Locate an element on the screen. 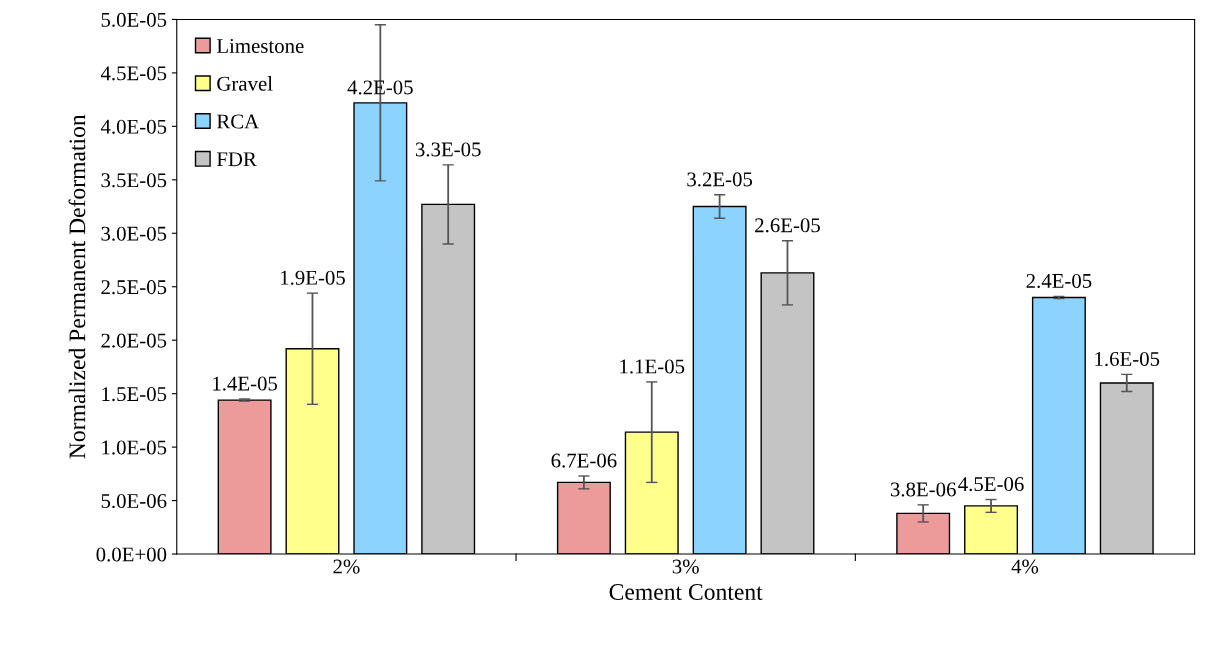 Image resolution: width=1219 pixels, height=648 pixels. y-tick-label: 1.5E-05 is located at coordinates (134, 394).